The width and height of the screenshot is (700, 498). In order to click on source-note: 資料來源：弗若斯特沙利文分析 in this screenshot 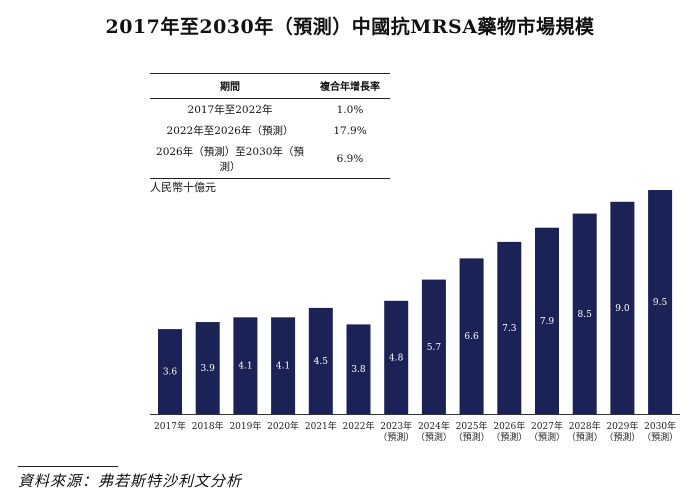, I will do `click(130, 481)`.